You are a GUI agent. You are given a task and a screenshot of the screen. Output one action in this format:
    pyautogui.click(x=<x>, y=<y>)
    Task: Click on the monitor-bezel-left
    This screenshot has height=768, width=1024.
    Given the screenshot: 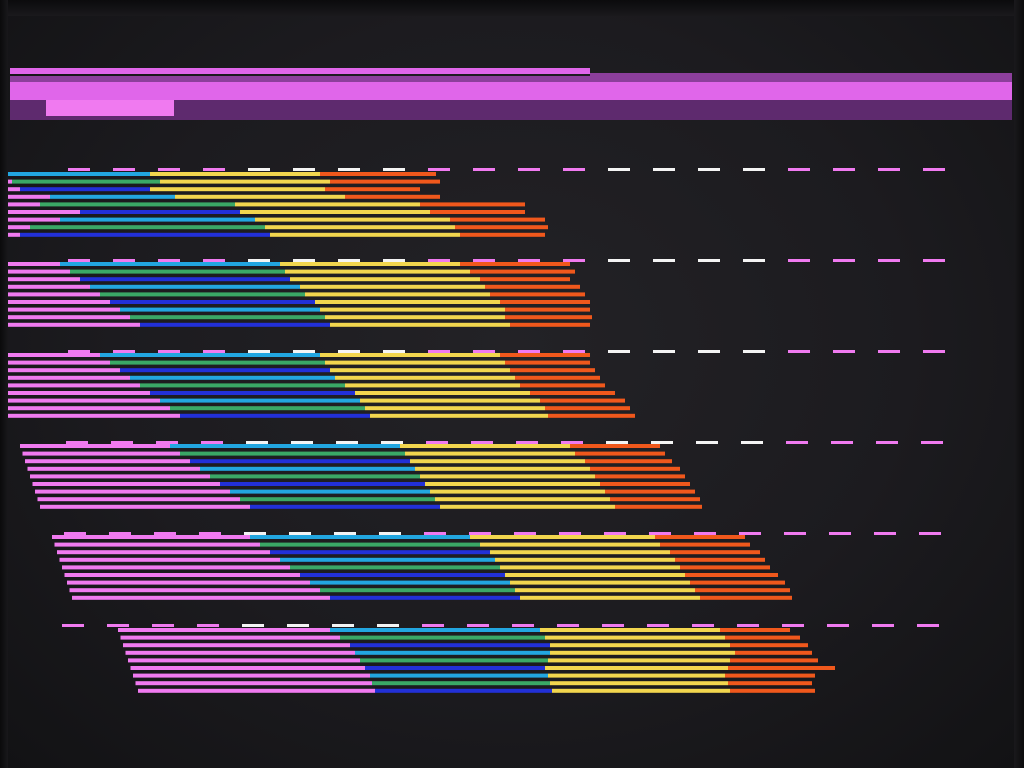 What is the action you would take?
    pyautogui.click(x=4, y=384)
    